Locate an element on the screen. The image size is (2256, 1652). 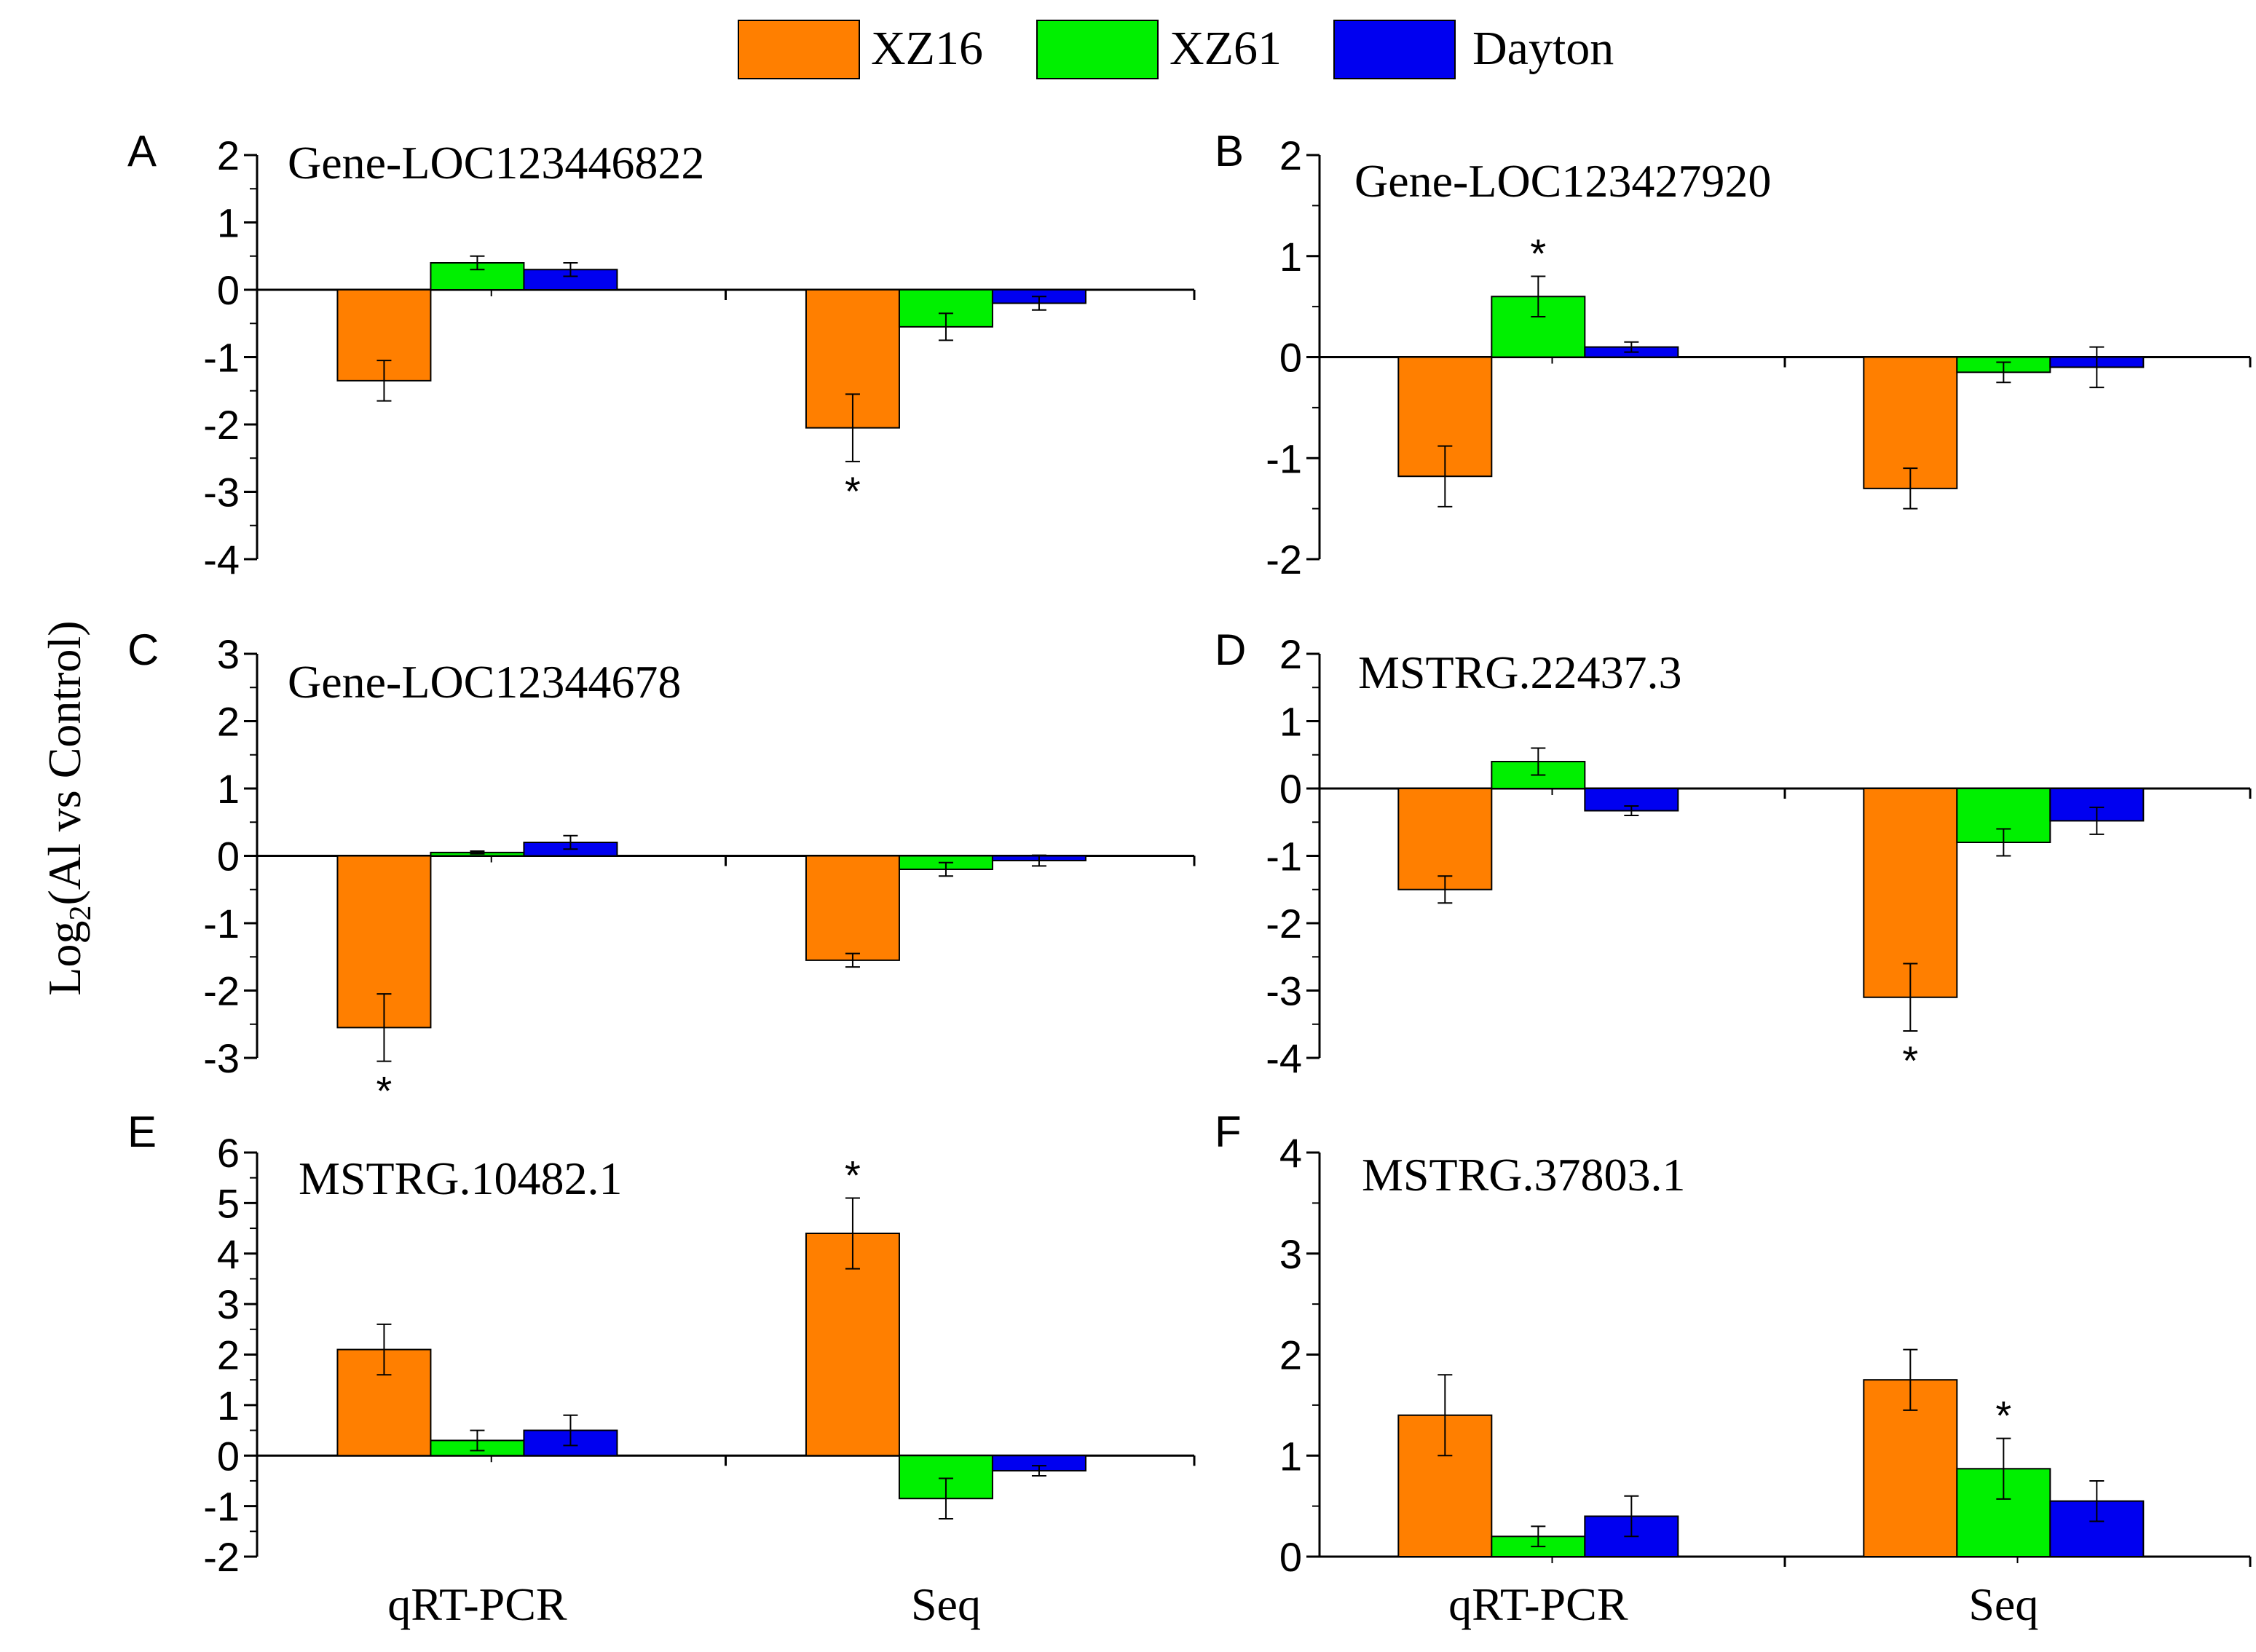
legend-swatch-dayton is located at coordinates (1394, 50).